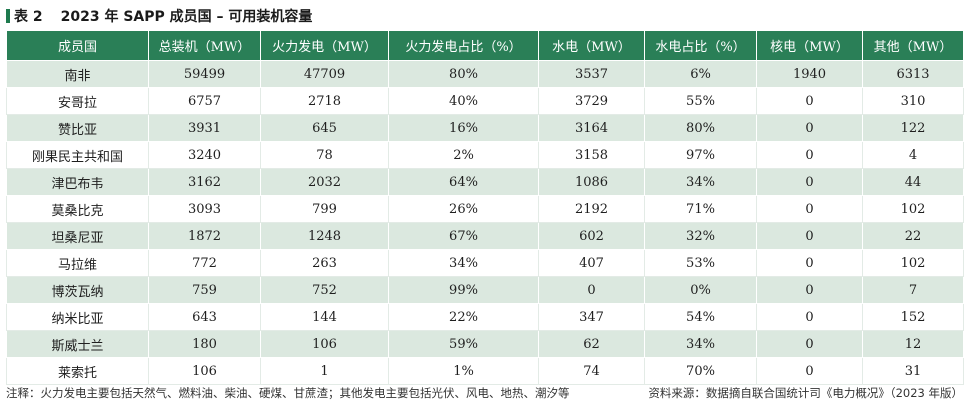  I want to click on value-cell: 152, so click(913, 317).